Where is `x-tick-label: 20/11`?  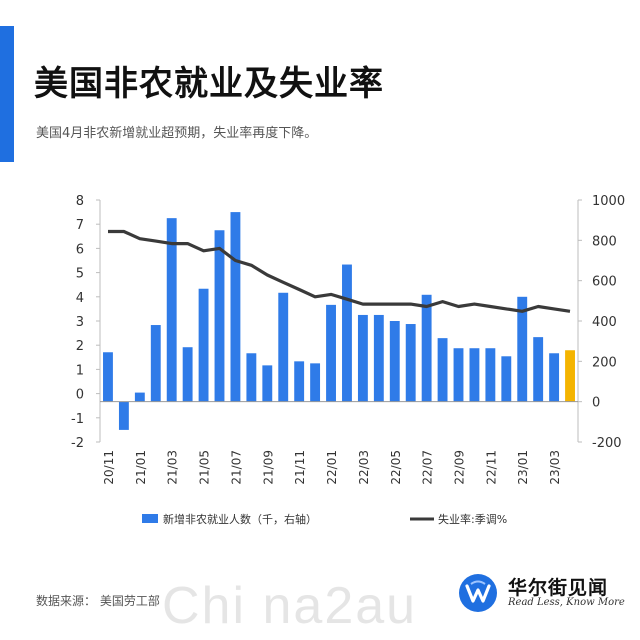
x-tick-label: 20/11 is located at coordinates (109, 467).